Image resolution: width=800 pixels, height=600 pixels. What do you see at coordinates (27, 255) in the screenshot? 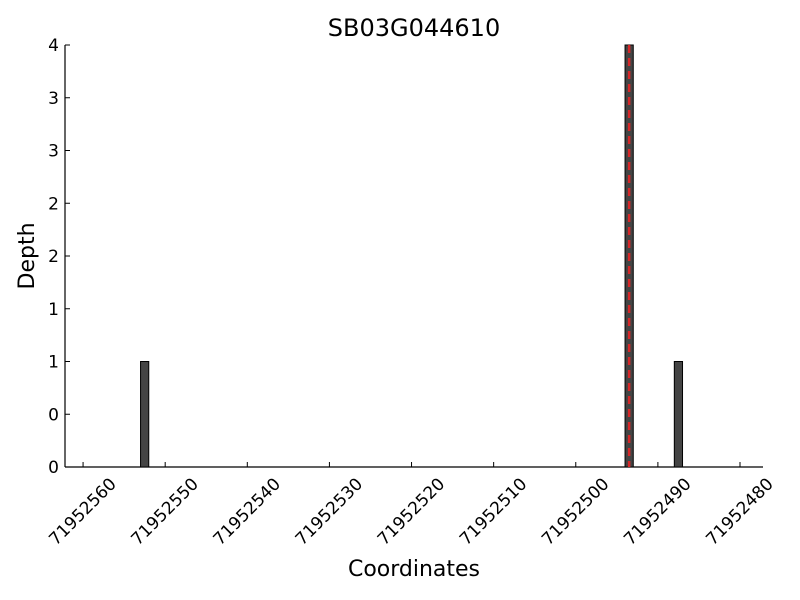
I see `y-axis-label: Depth` at bounding box center [27, 255].